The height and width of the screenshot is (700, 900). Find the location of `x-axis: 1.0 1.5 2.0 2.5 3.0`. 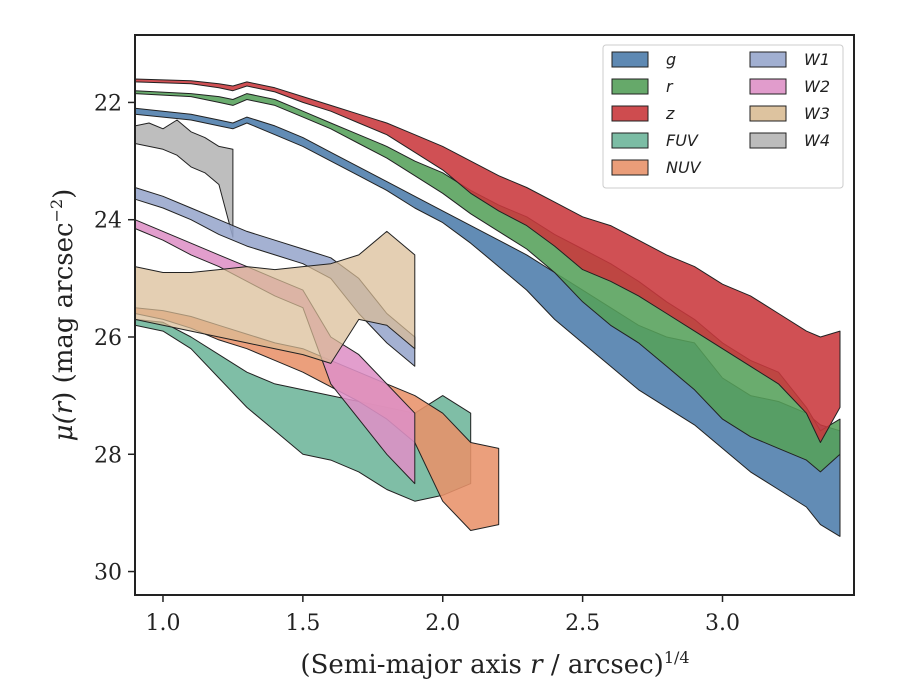

x-axis: 1.0 1.5 2.0 2.5 3.0 is located at coordinates (442, 615).